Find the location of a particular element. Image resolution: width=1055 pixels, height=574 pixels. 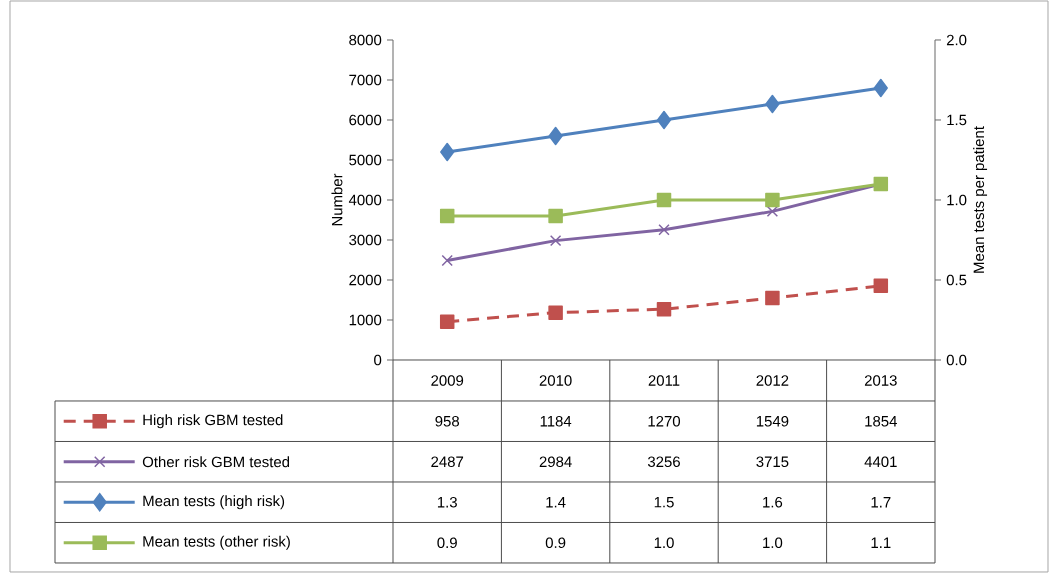

y-tick-label: 3000 is located at coordinates (365, 240).